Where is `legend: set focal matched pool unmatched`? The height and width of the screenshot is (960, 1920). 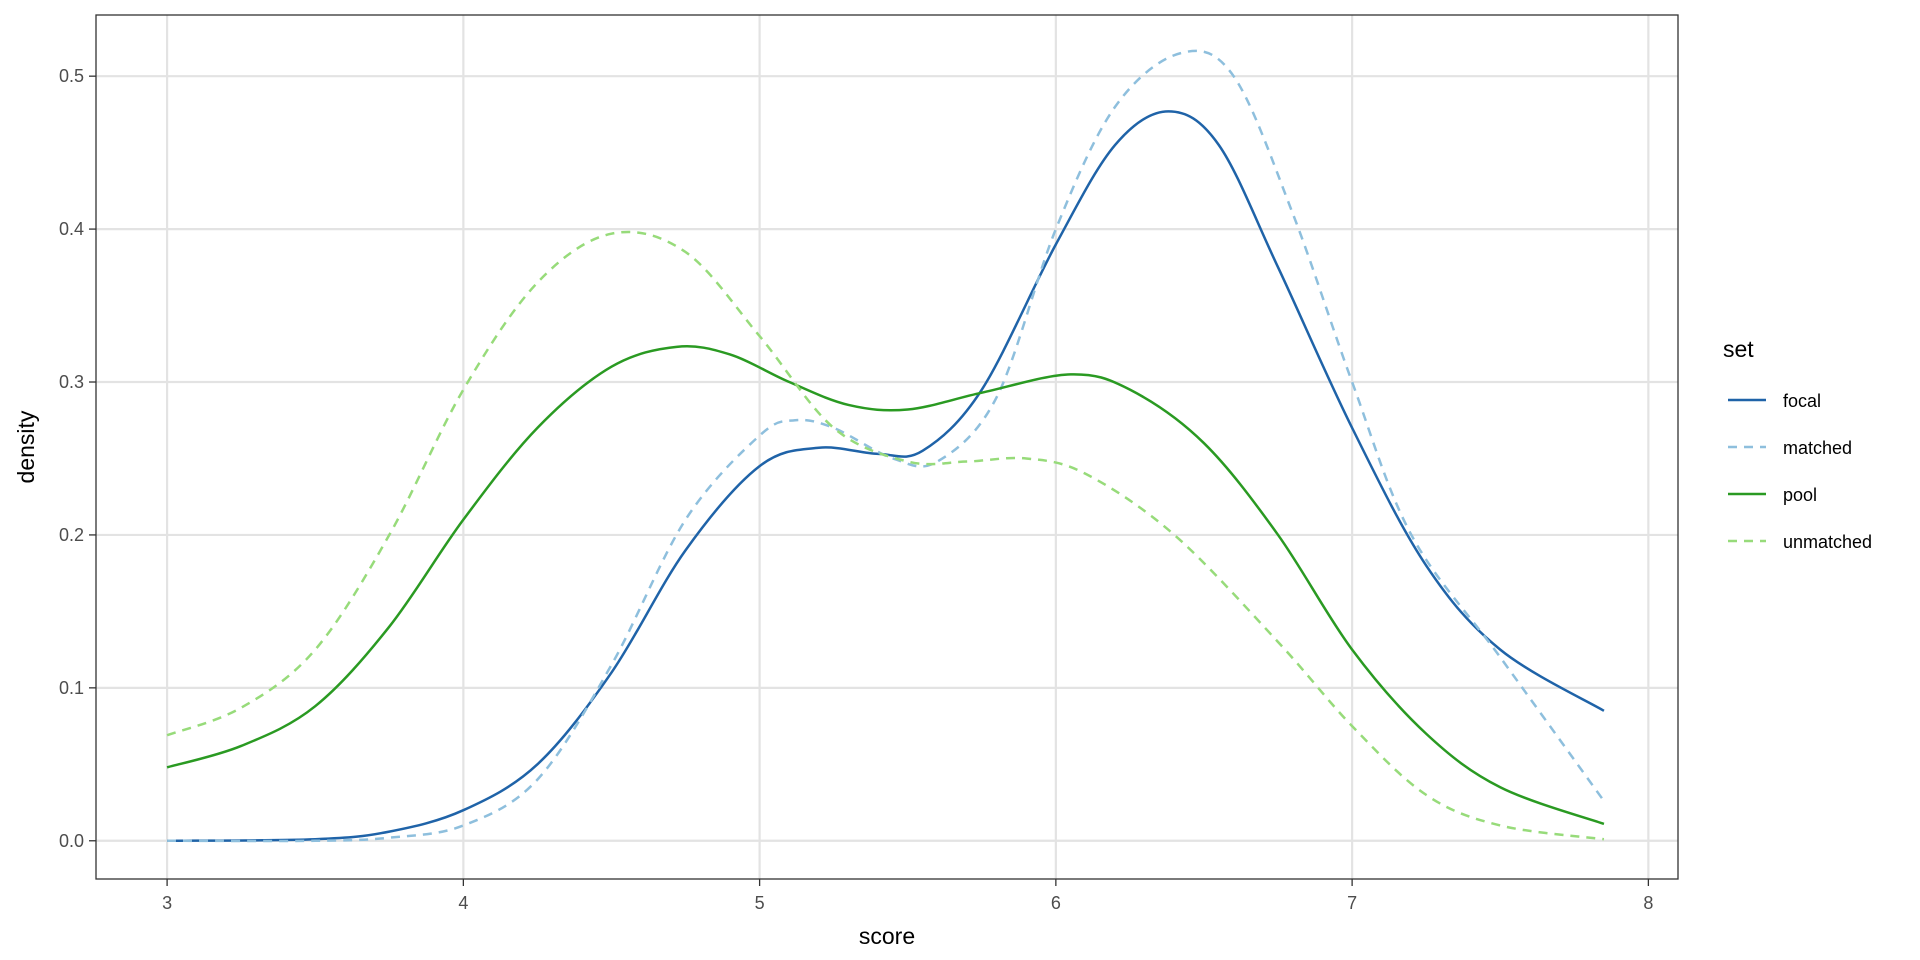 legend: set focal matched pool unmatched is located at coordinates (1797, 444).